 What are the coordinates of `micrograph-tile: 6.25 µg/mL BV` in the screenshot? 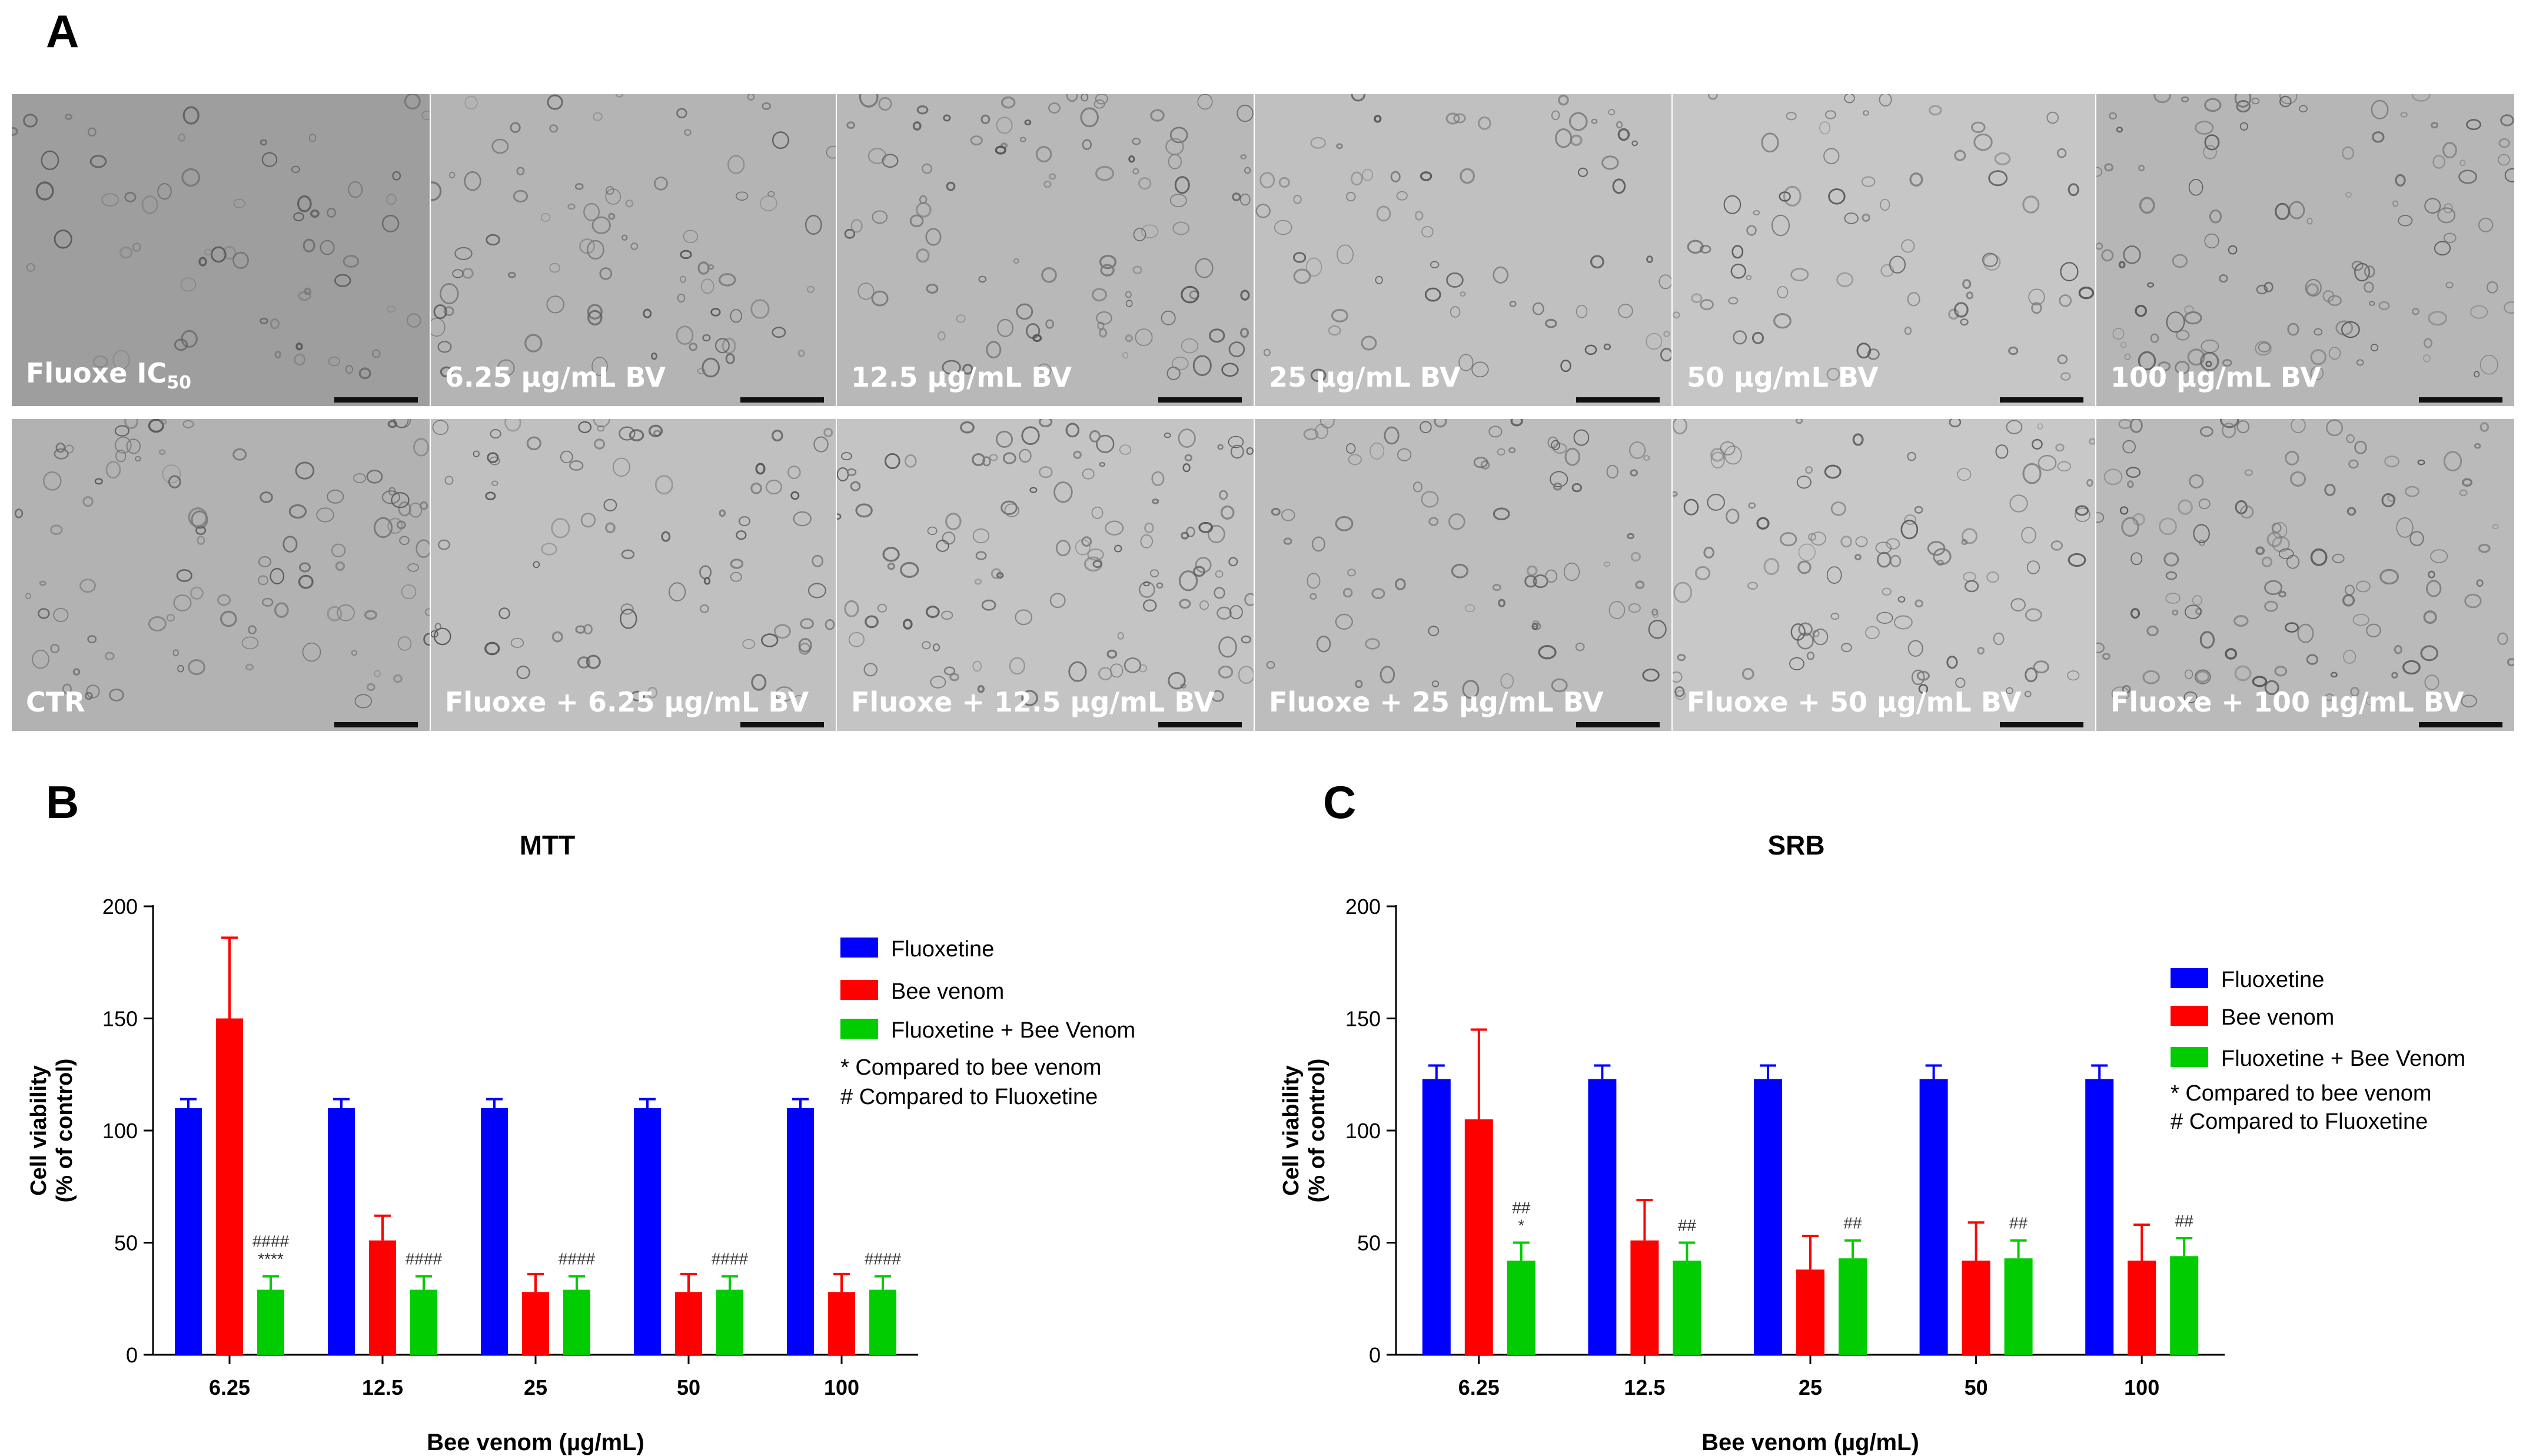 It's located at (633, 250).